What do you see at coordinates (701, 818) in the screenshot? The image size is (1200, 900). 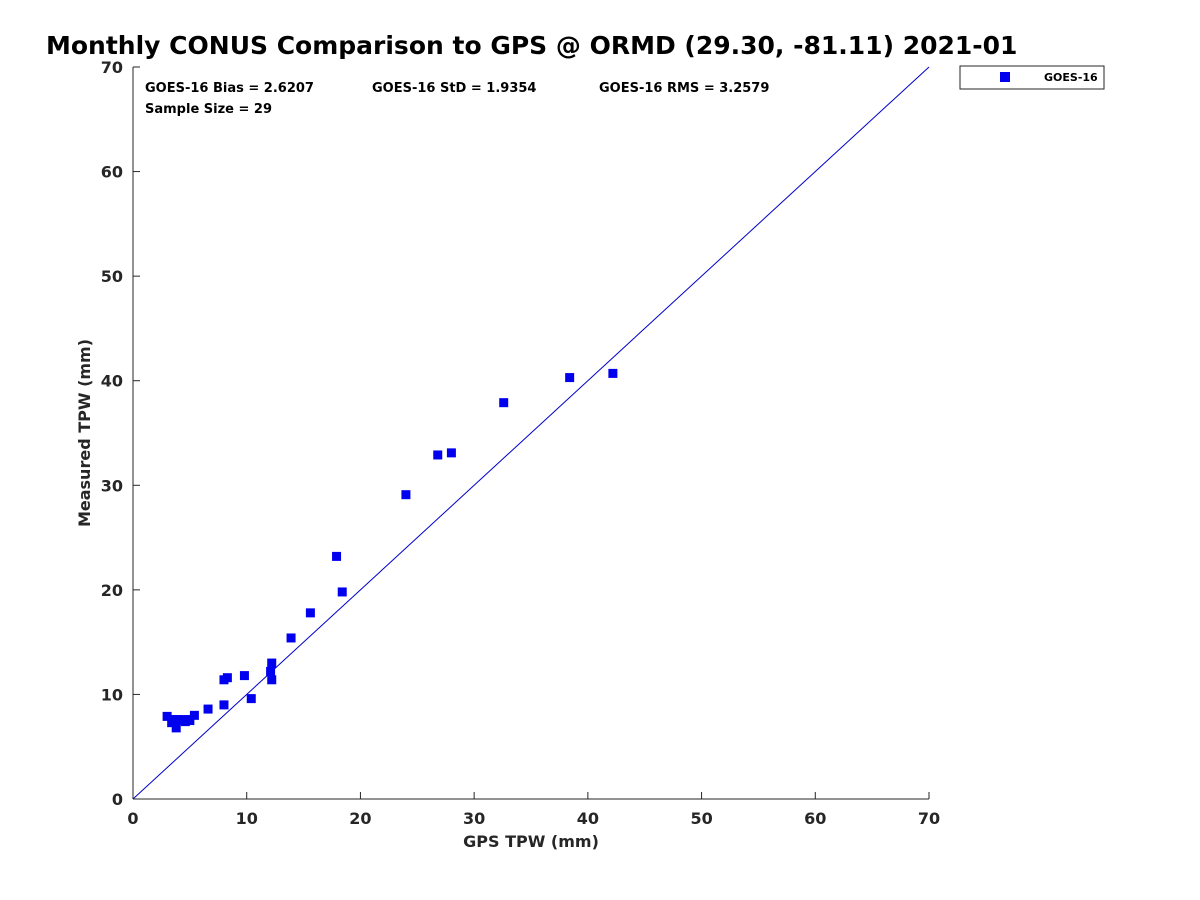 I see `x-tick-label: 50` at bounding box center [701, 818].